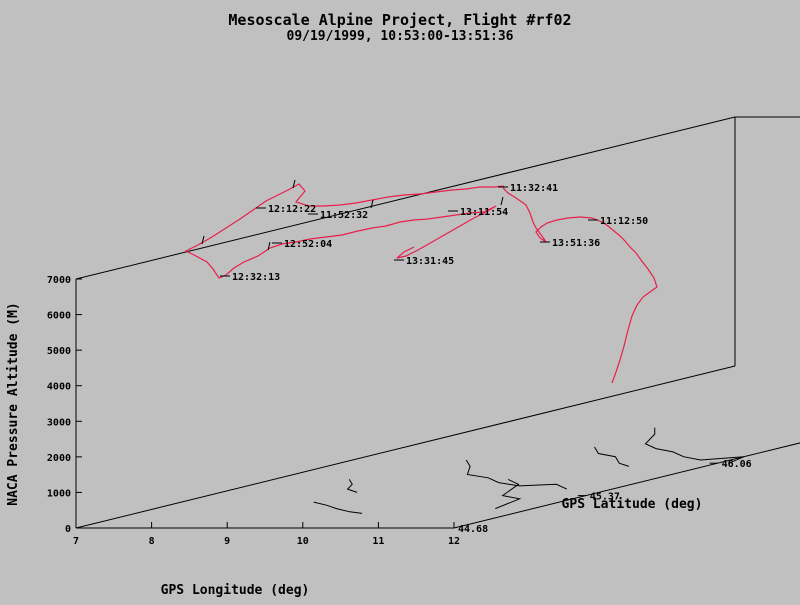 The width and height of the screenshot is (800, 605). What do you see at coordinates (624, 221) in the screenshot?
I see `time-label: 11:12:50` at bounding box center [624, 221].